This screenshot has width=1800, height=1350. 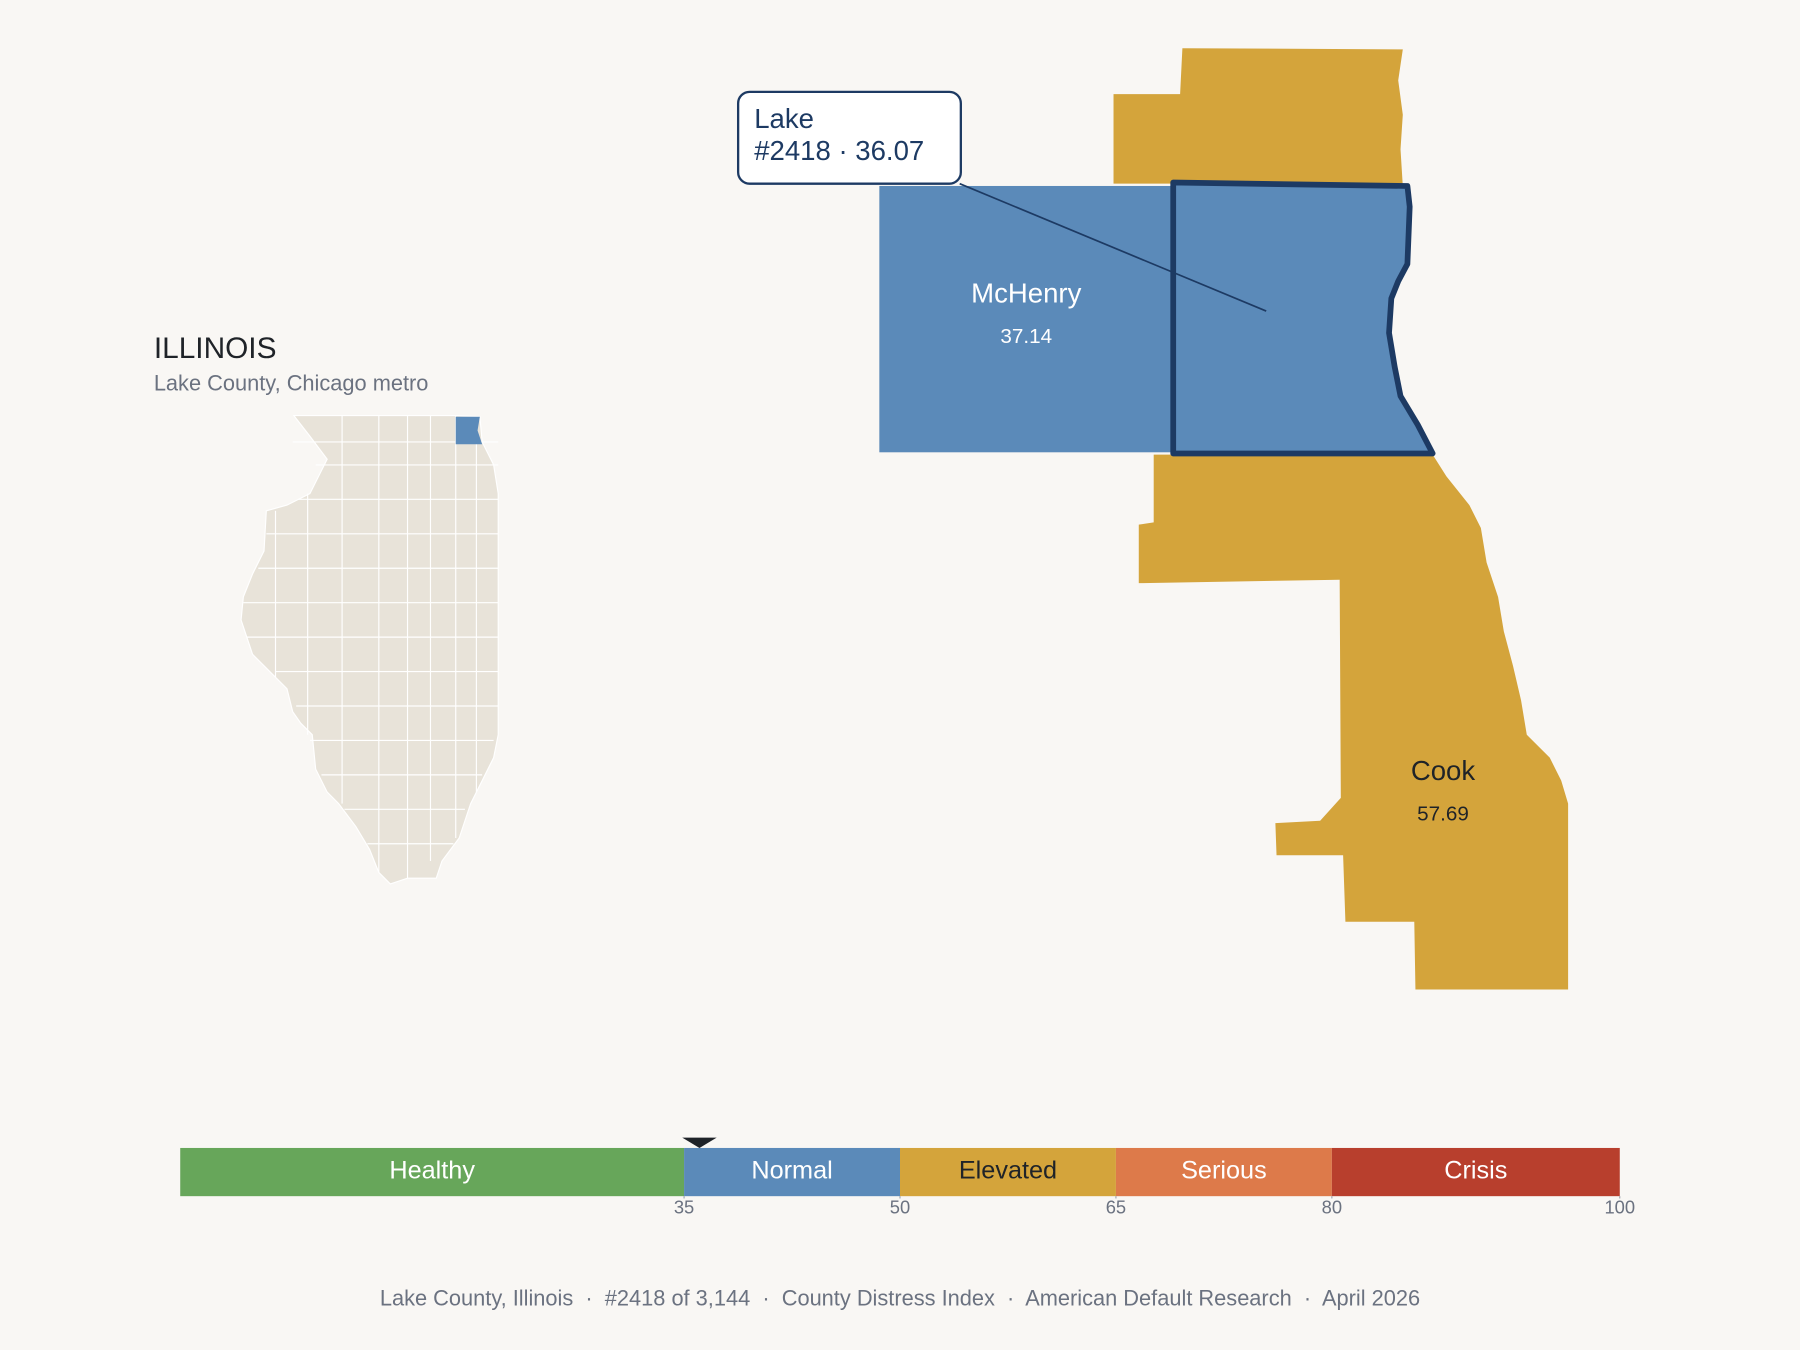 I want to click on scale-band-label: Healthy, so click(x=432, y=1171).